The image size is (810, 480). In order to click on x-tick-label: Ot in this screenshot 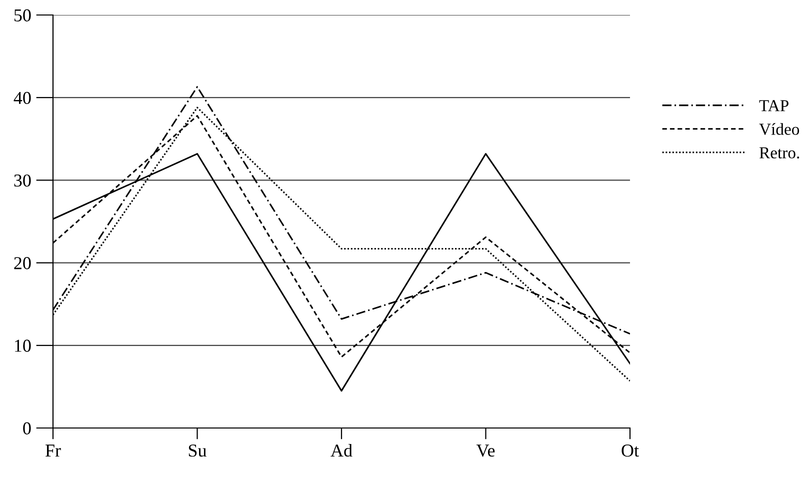, I will do `click(630, 450)`.